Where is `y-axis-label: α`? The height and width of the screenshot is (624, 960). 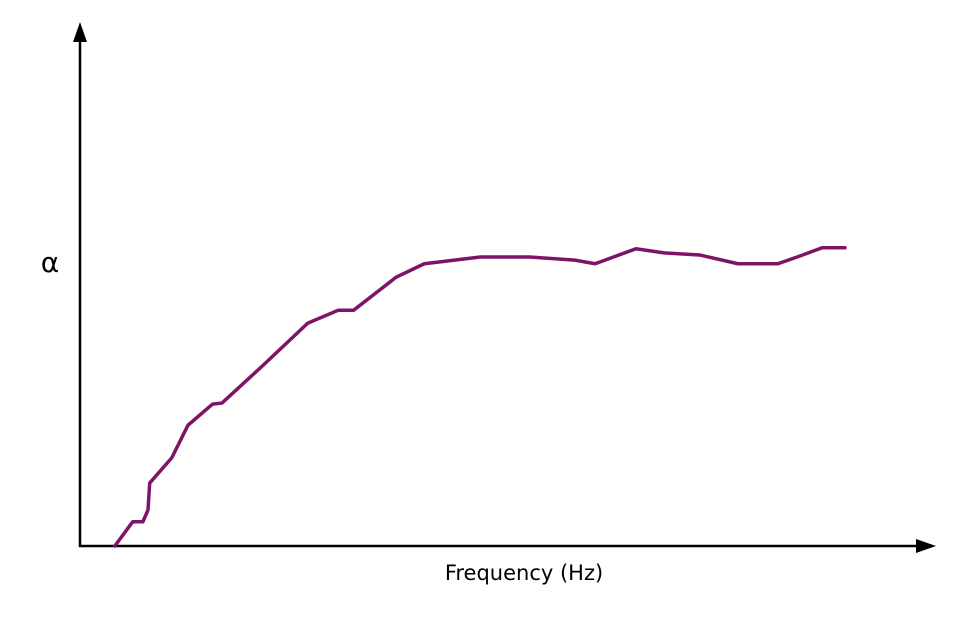 y-axis-label: α is located at coordinates (50, 262).